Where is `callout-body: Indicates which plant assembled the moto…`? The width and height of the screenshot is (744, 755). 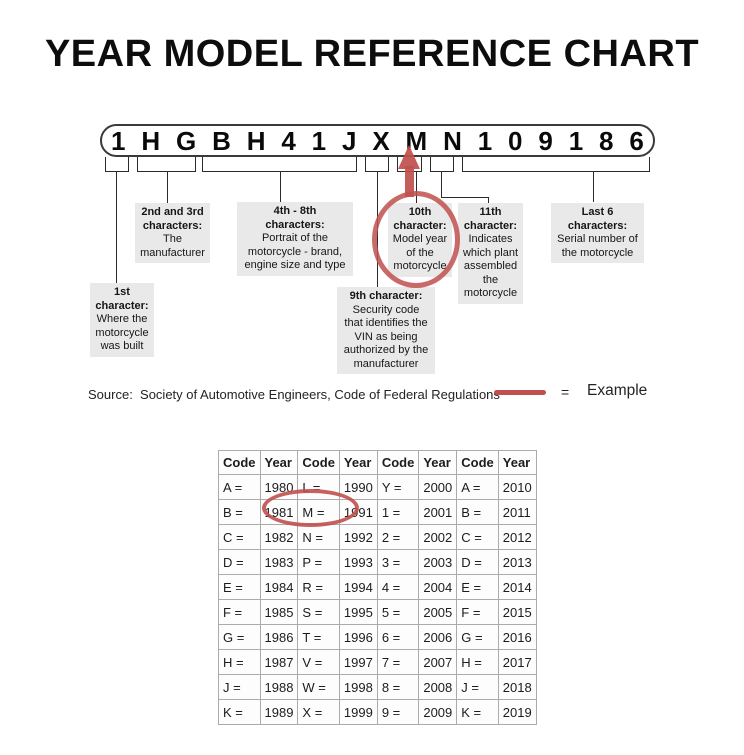 callout-body: Indicates which plant assembled the moto… is located at coordinates (490, 266).